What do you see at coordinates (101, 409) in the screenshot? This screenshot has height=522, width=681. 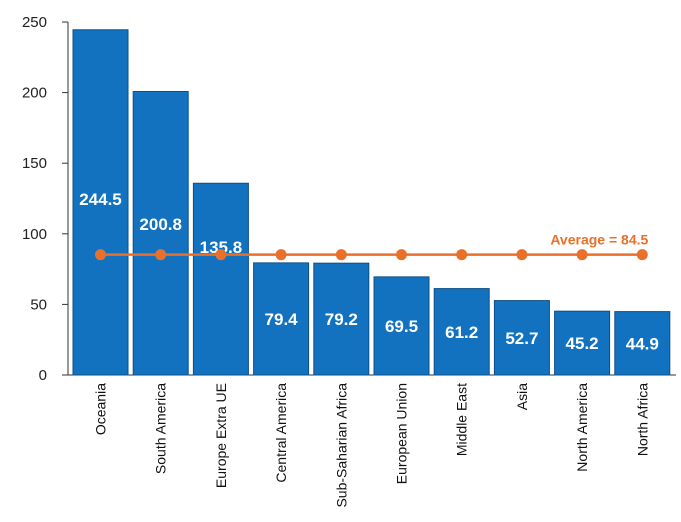 I see `x-category-label: Oceania` at bounding box center [101, 409].